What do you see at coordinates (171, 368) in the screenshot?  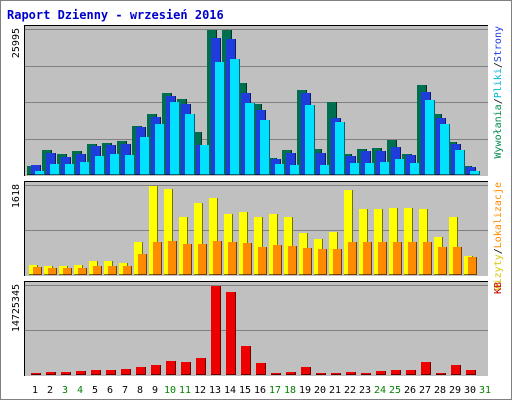 I see `bar-bottom-s0-day10` at bounding box center [171, 368].